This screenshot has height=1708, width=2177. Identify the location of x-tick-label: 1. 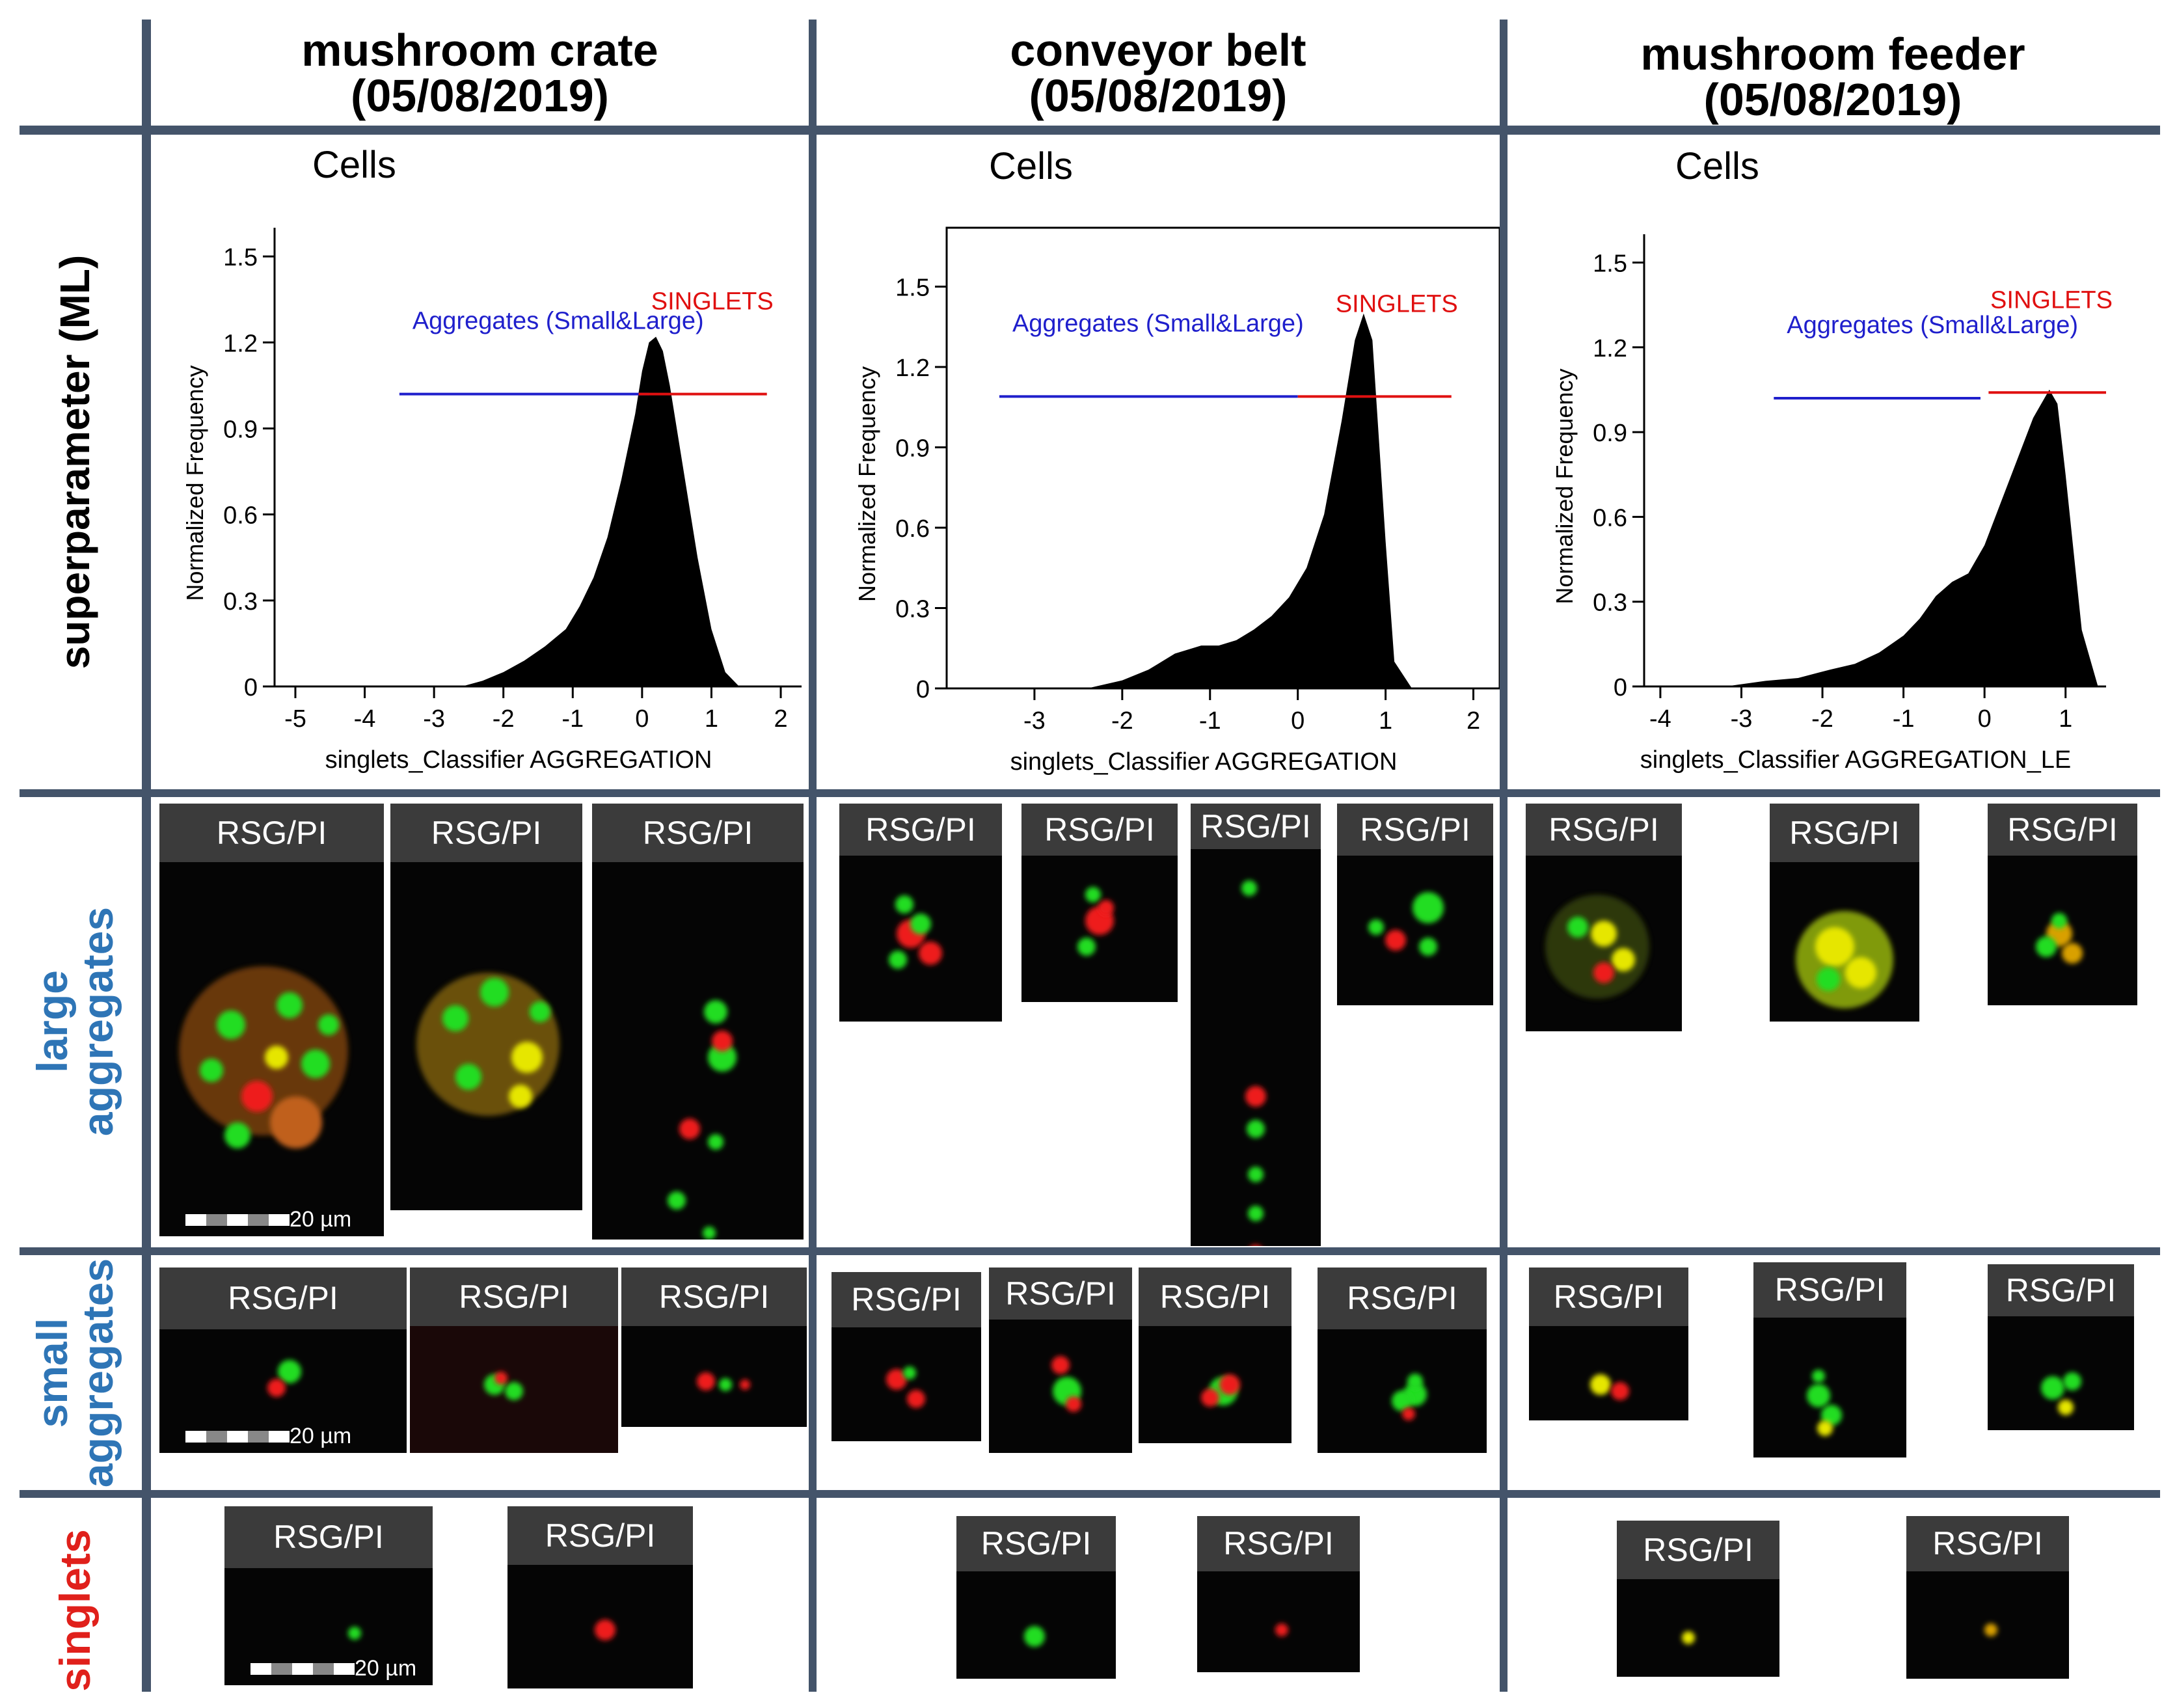
(1385, 721).